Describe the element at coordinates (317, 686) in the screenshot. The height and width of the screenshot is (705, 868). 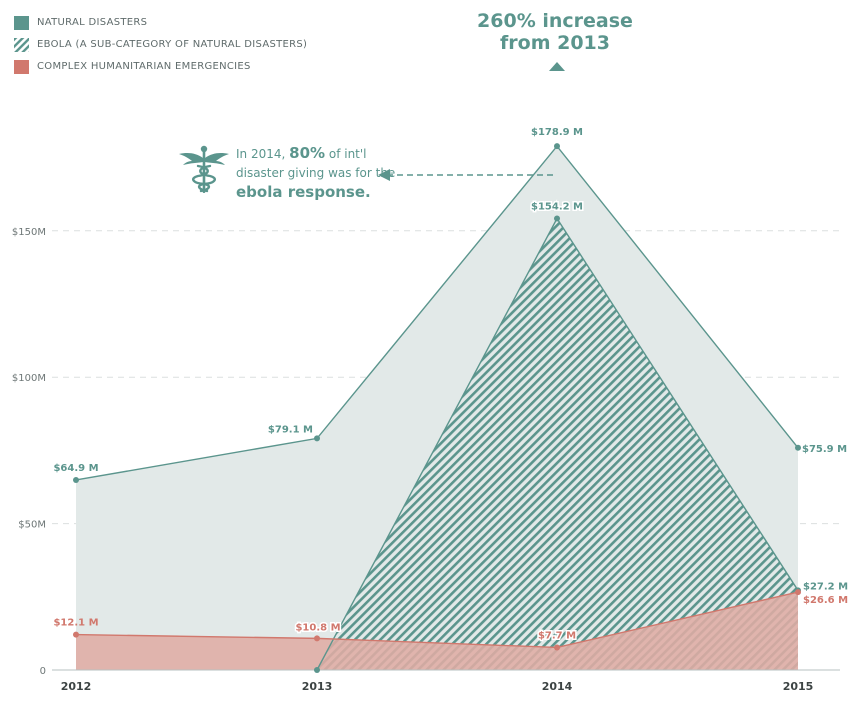
I see `x-tick-label: 2013` at that location.